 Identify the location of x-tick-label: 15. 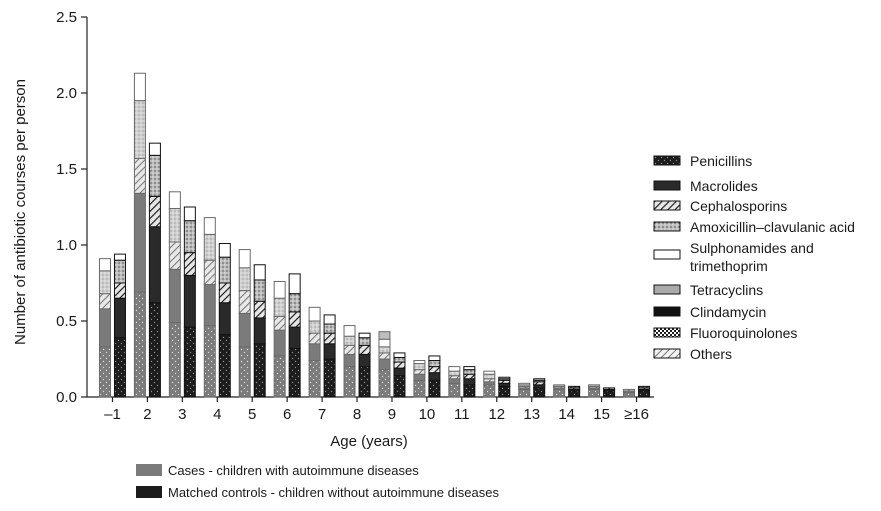
(601, 414).